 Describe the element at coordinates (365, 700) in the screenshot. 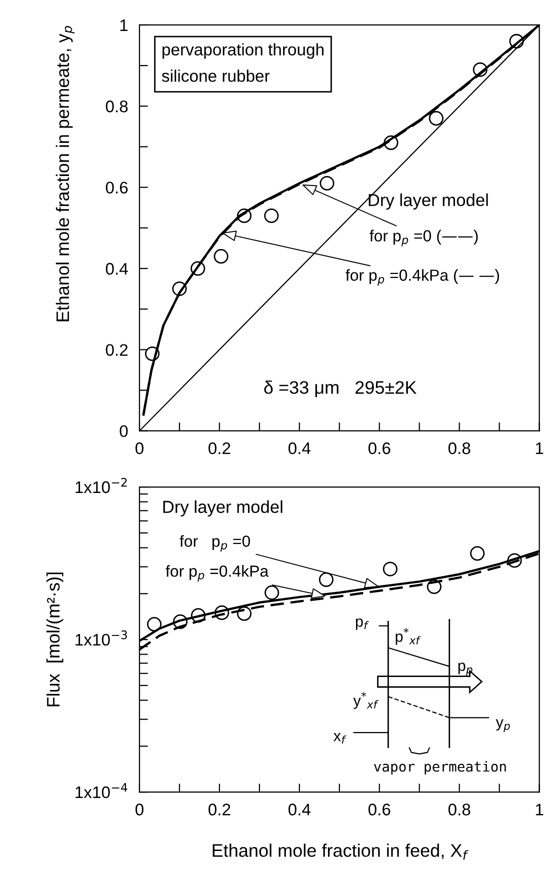

I see `annotation: y$^{*}$$_{xf}$` at that location.